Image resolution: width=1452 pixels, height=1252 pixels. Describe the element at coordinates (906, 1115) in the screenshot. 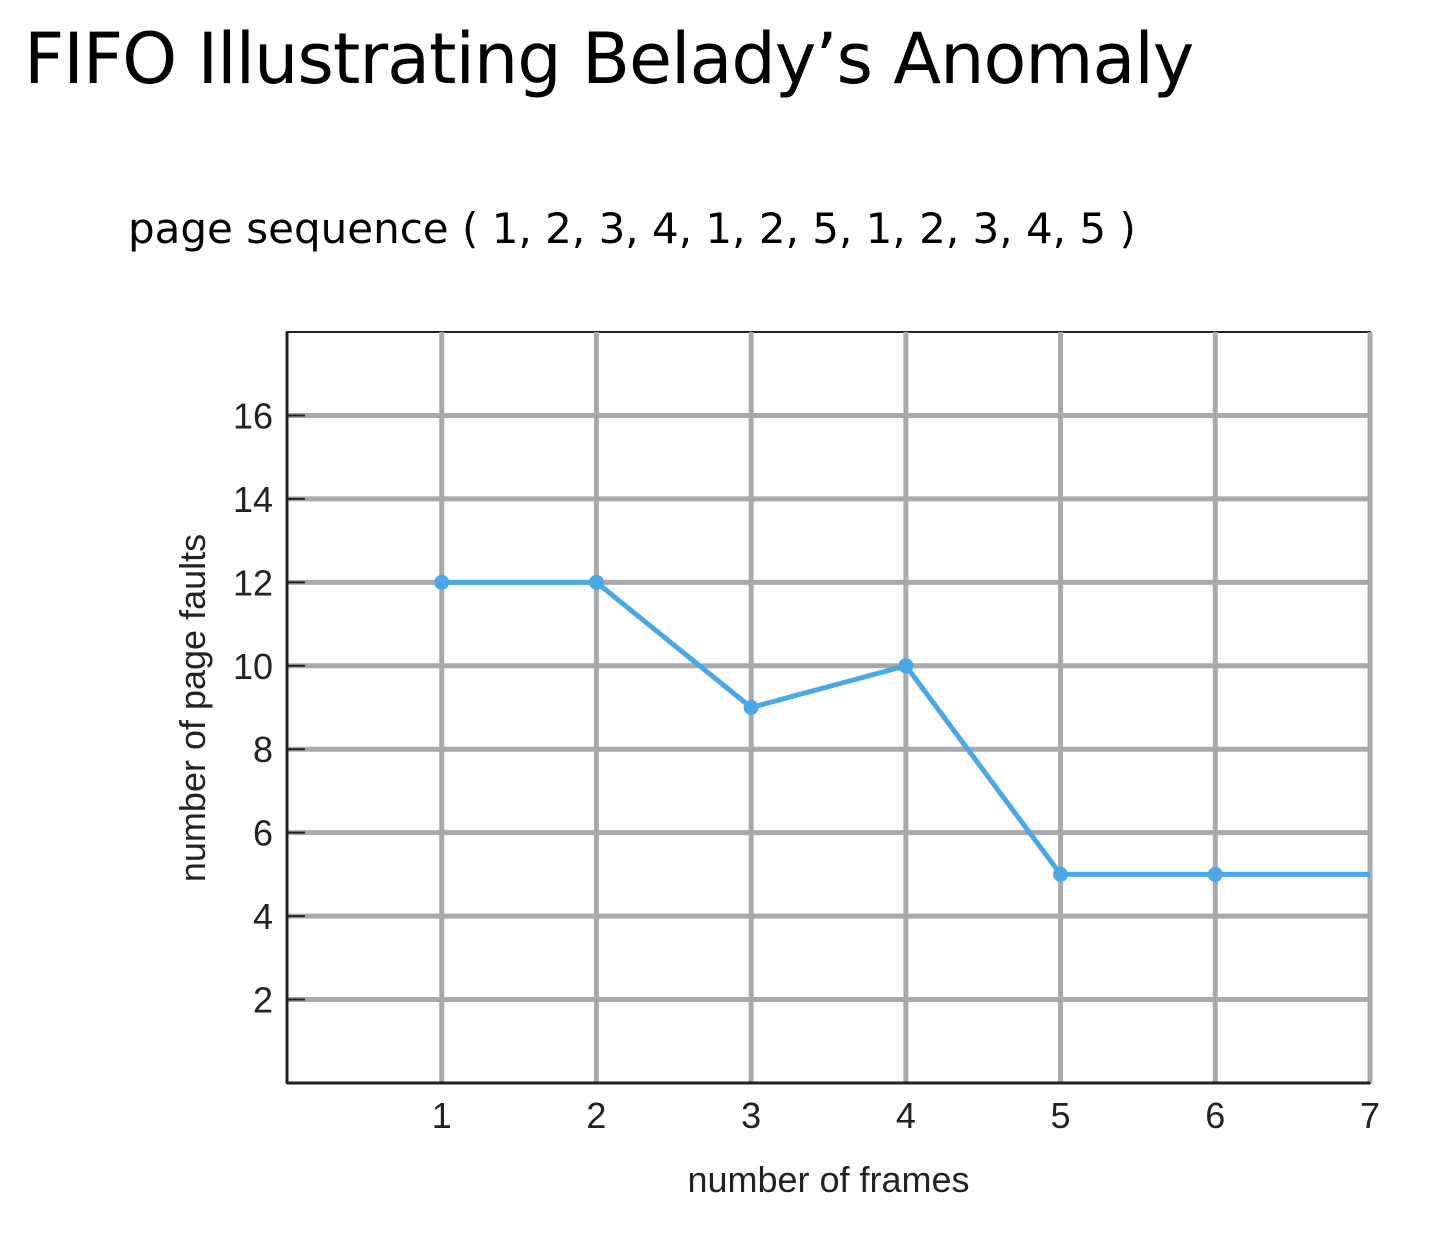

I see `x-tick-label-4: 4` at that location.